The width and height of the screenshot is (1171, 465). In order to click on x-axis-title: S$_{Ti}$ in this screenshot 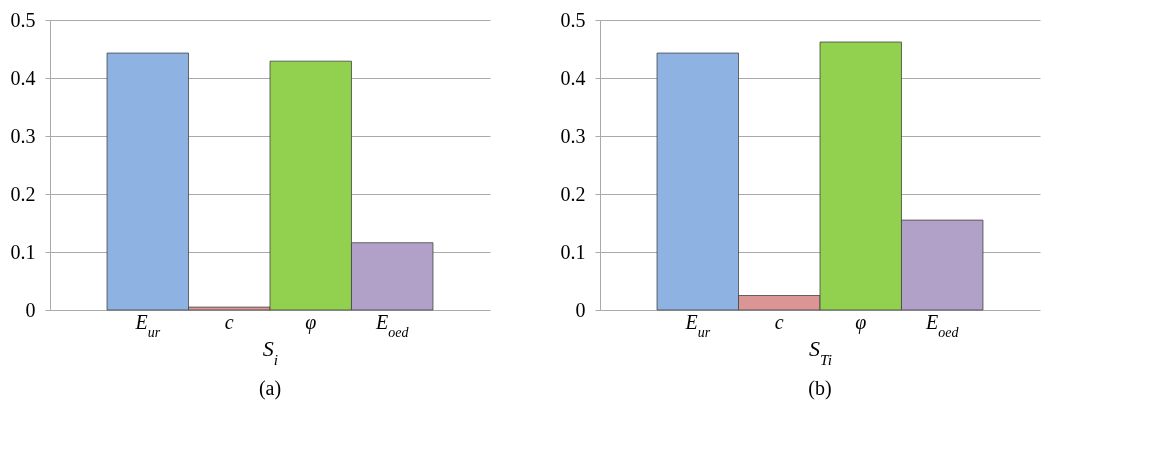, I will do `click(820, 351)`.